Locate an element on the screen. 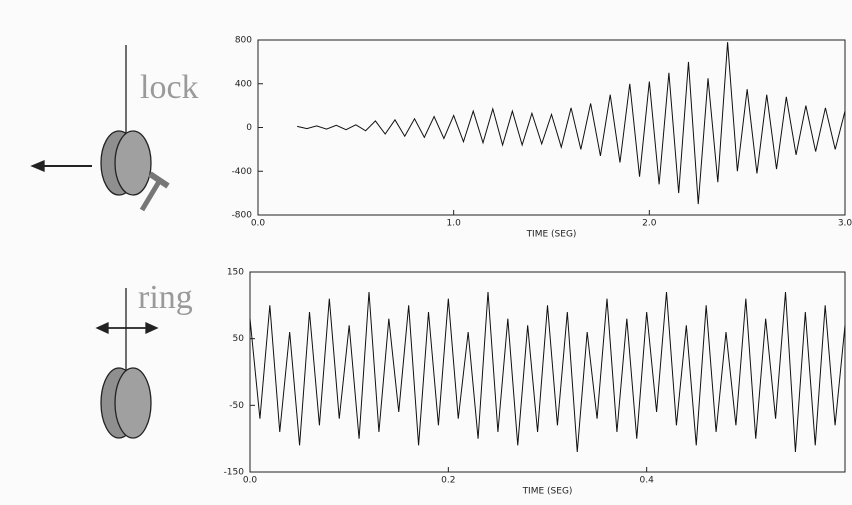  y-tick-label: -50 is located at coordinates (236, 406).